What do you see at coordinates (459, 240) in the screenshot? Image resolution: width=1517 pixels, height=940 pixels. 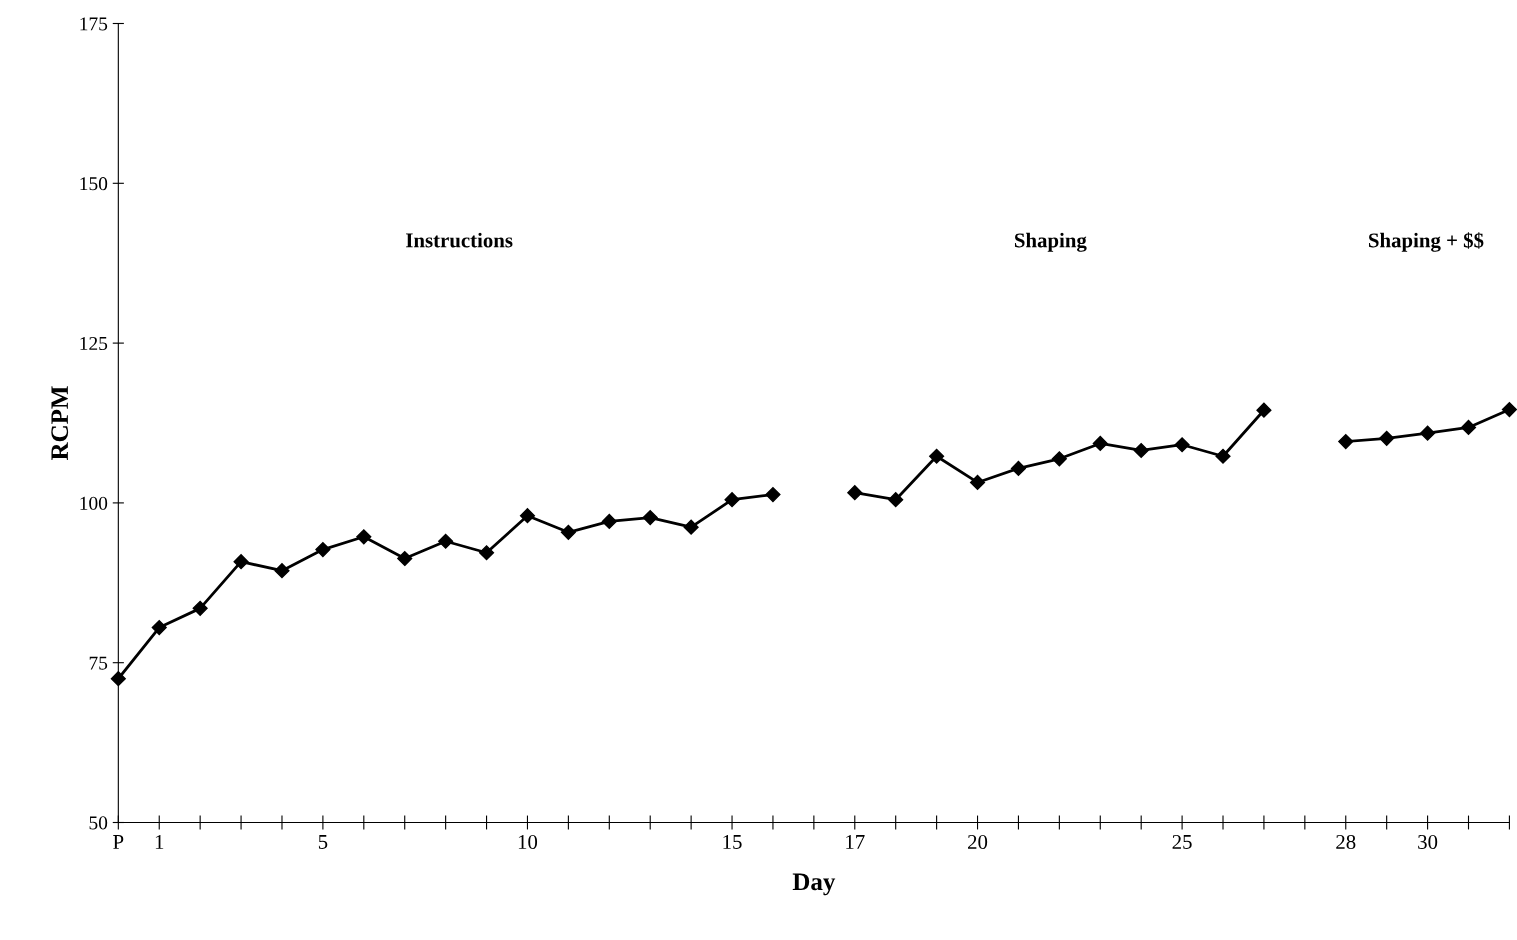 I see `annotation: Instructions` at bounding box center [459, 240].